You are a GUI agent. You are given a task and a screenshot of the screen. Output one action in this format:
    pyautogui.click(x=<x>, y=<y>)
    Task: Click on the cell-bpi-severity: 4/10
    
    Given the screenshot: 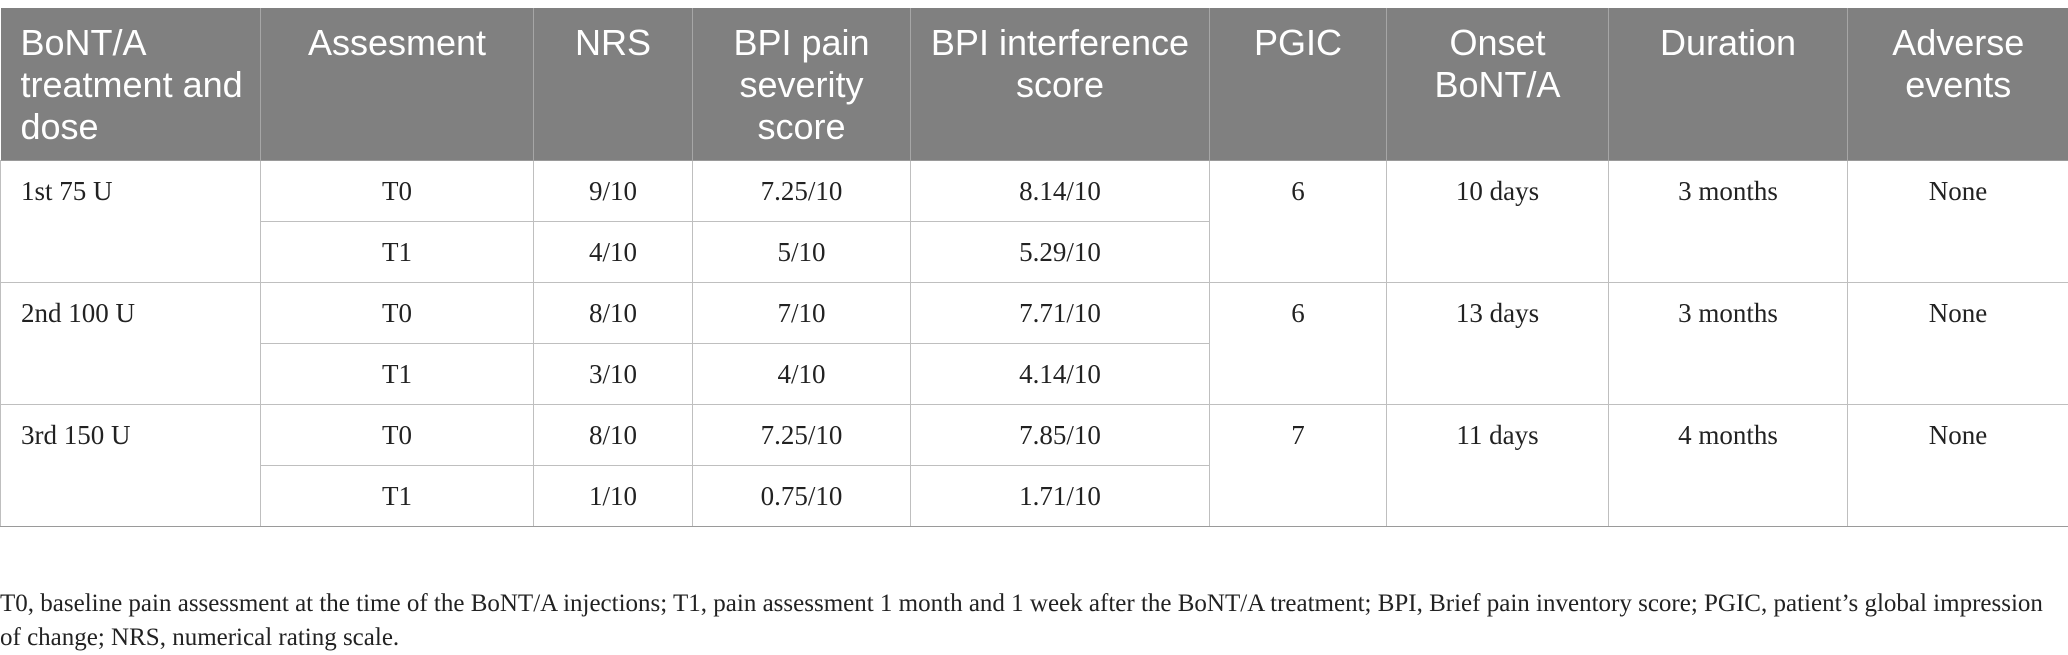 What is the action you would take?
    pyautogui.click(x=802, y=374)
    